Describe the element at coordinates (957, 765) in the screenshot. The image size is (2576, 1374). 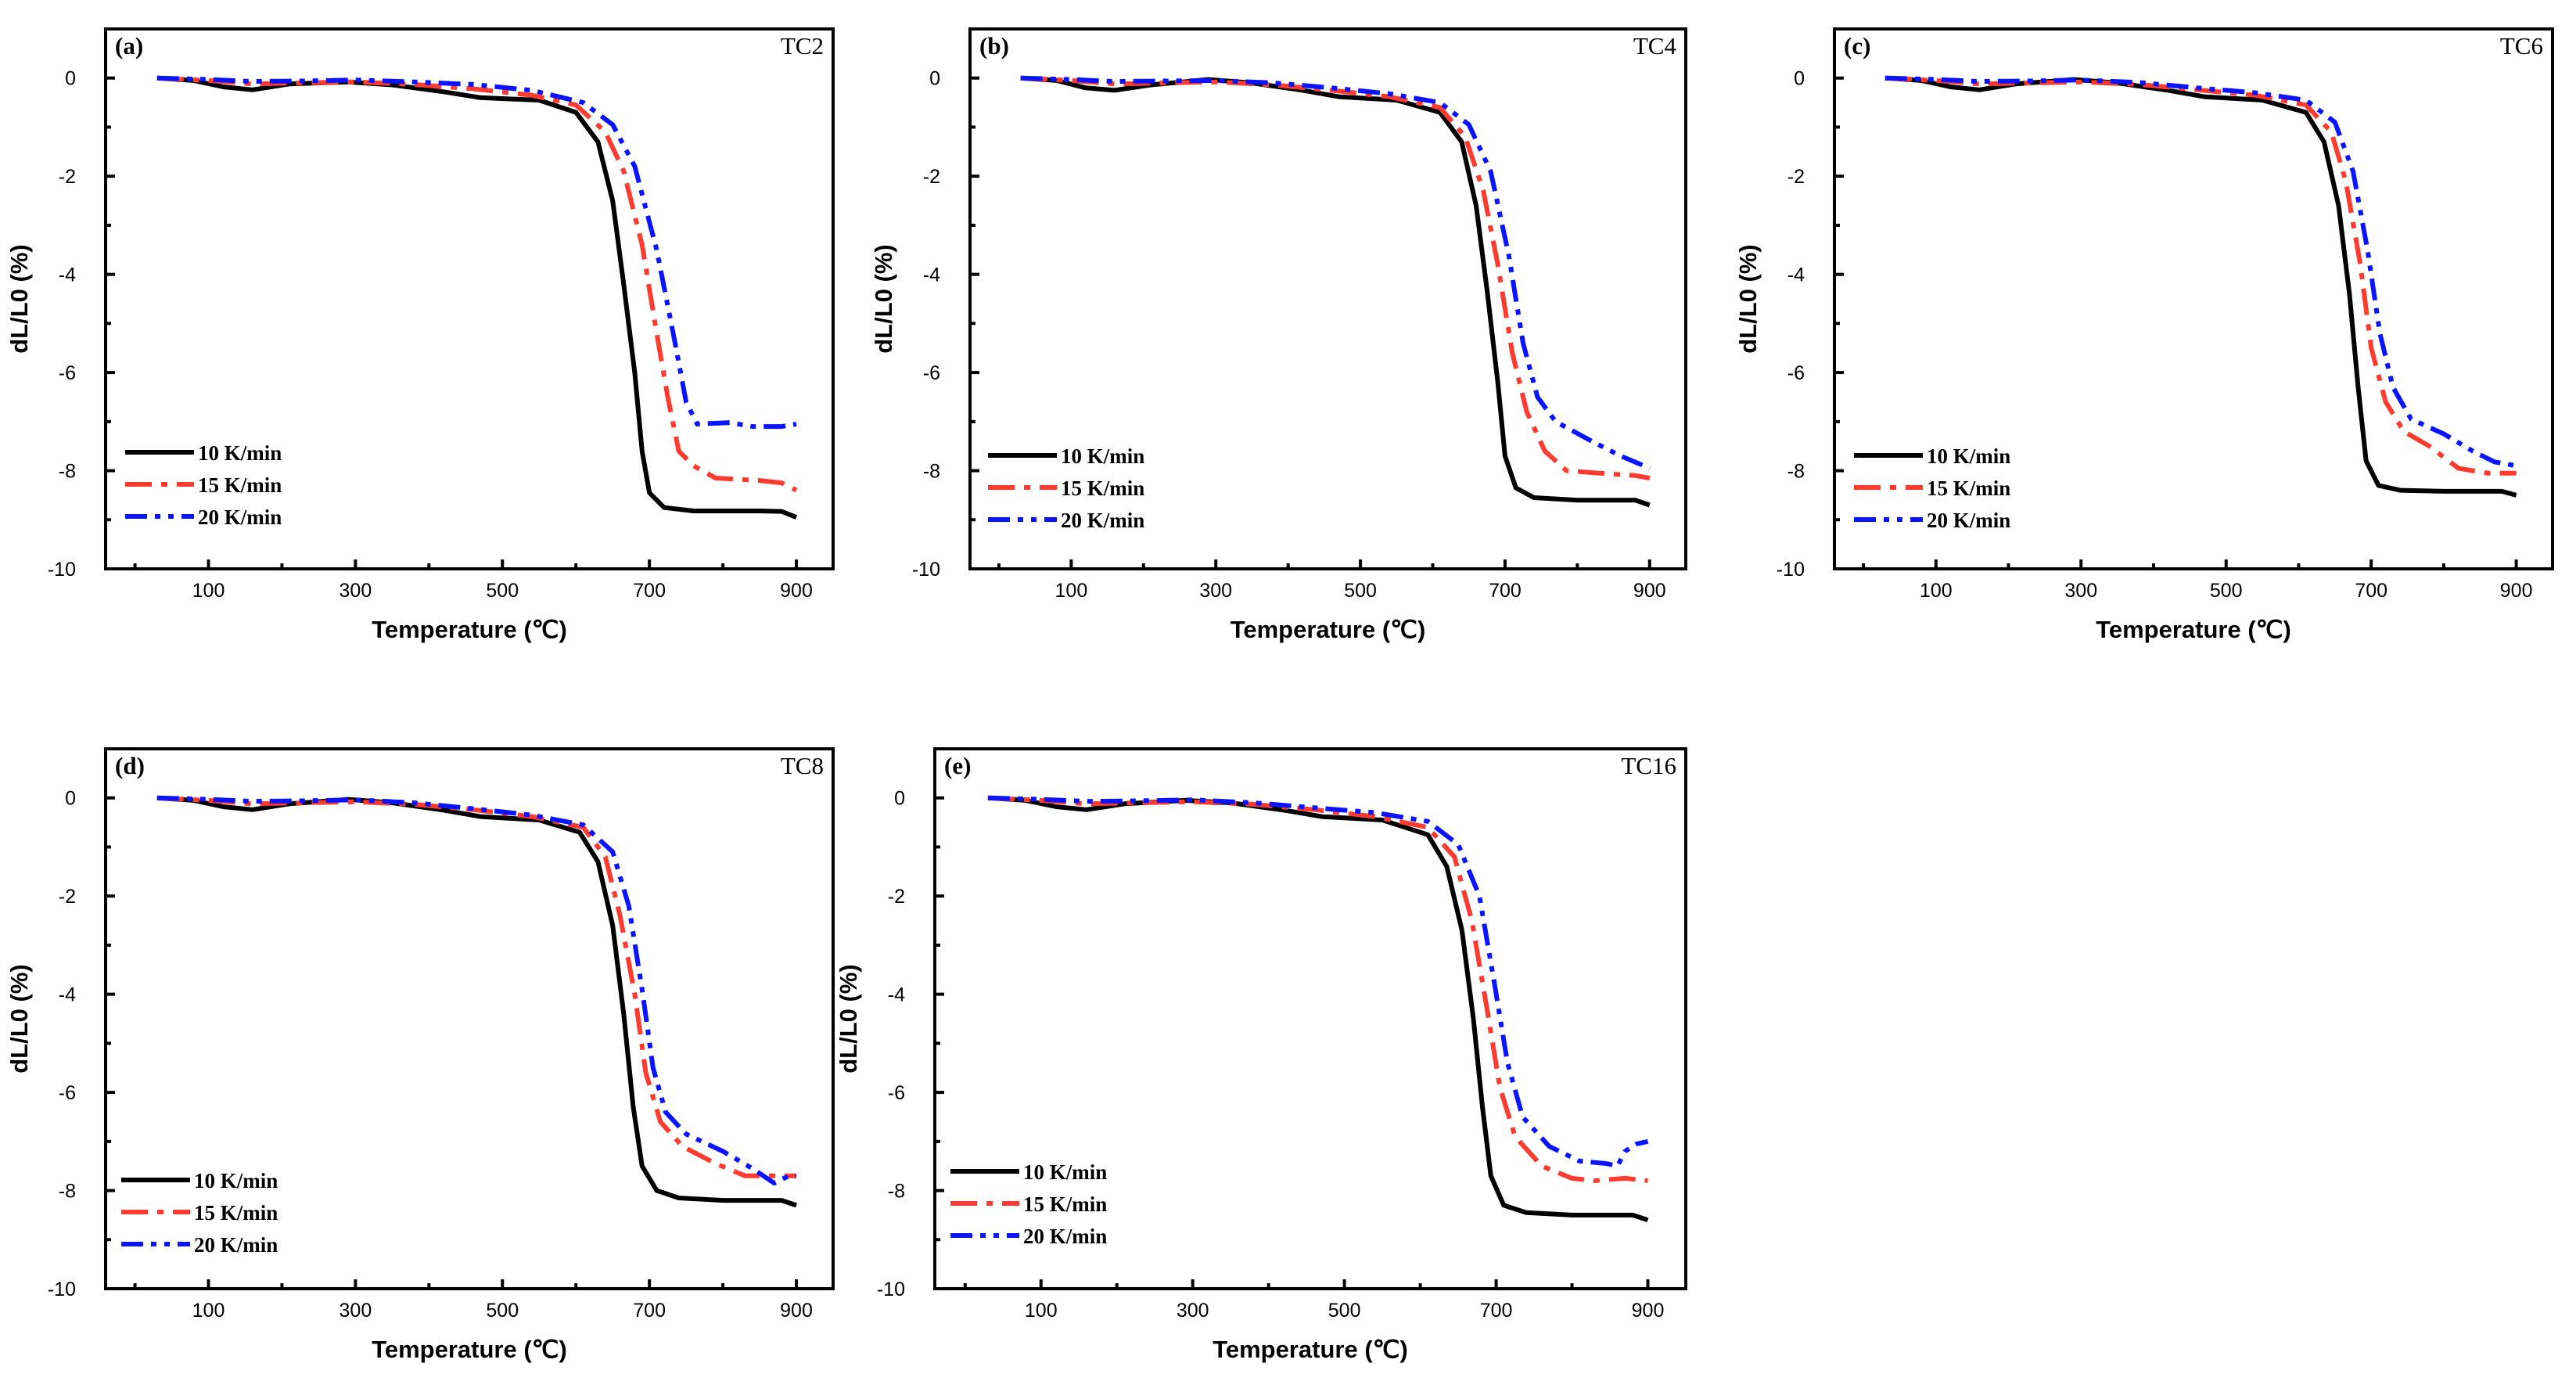
I see `chart-e-panel-label: (e)` at that location.